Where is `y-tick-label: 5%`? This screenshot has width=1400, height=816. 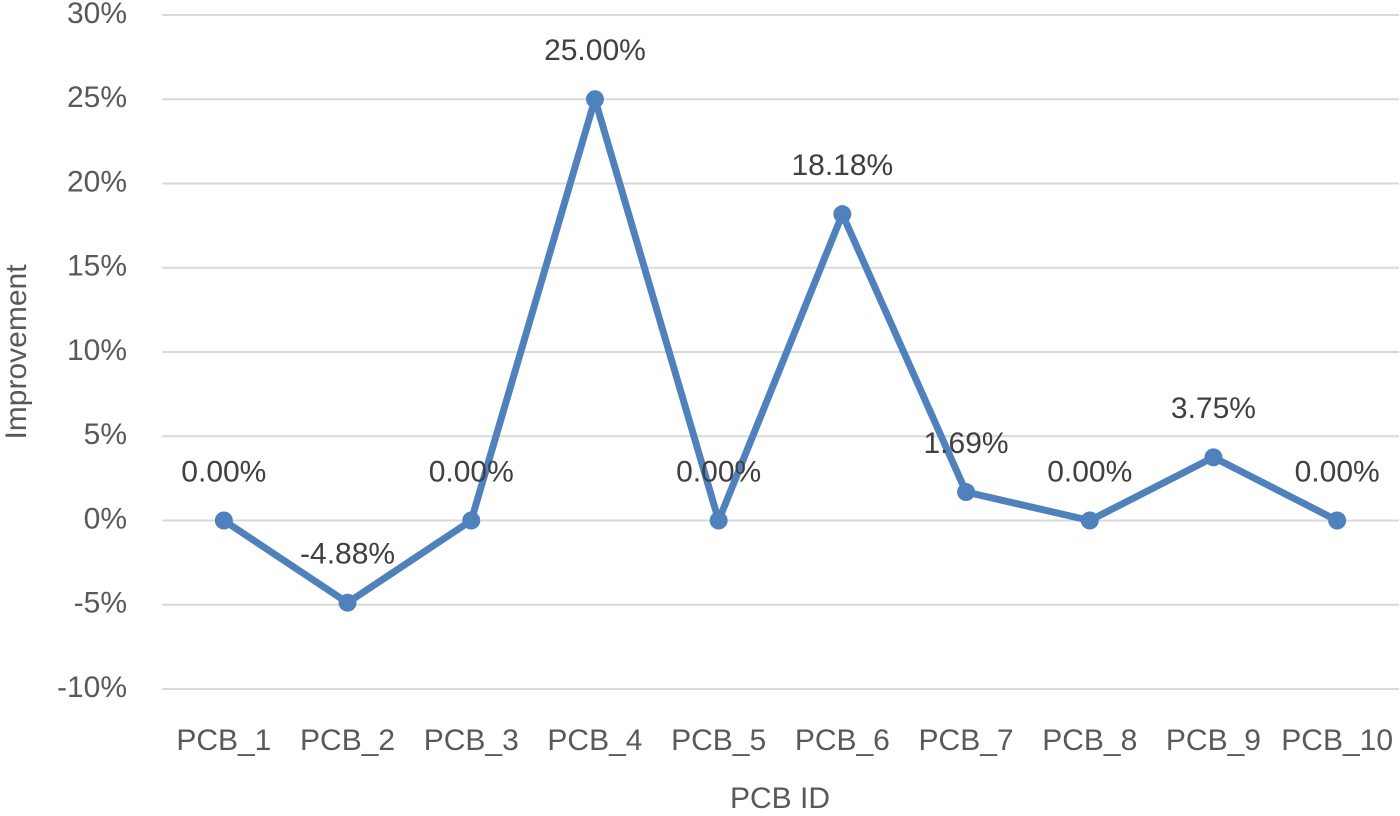
y-tick-label: 5% is located at coordinates (105, 434).